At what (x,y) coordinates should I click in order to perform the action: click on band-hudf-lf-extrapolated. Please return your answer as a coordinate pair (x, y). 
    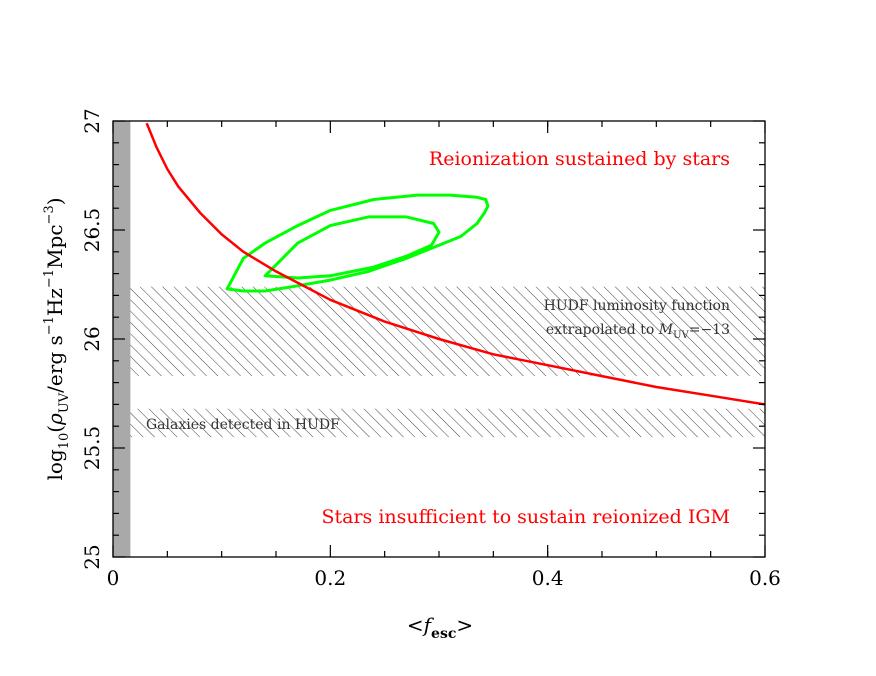
    Looking at the image, I should click on (439, 331).